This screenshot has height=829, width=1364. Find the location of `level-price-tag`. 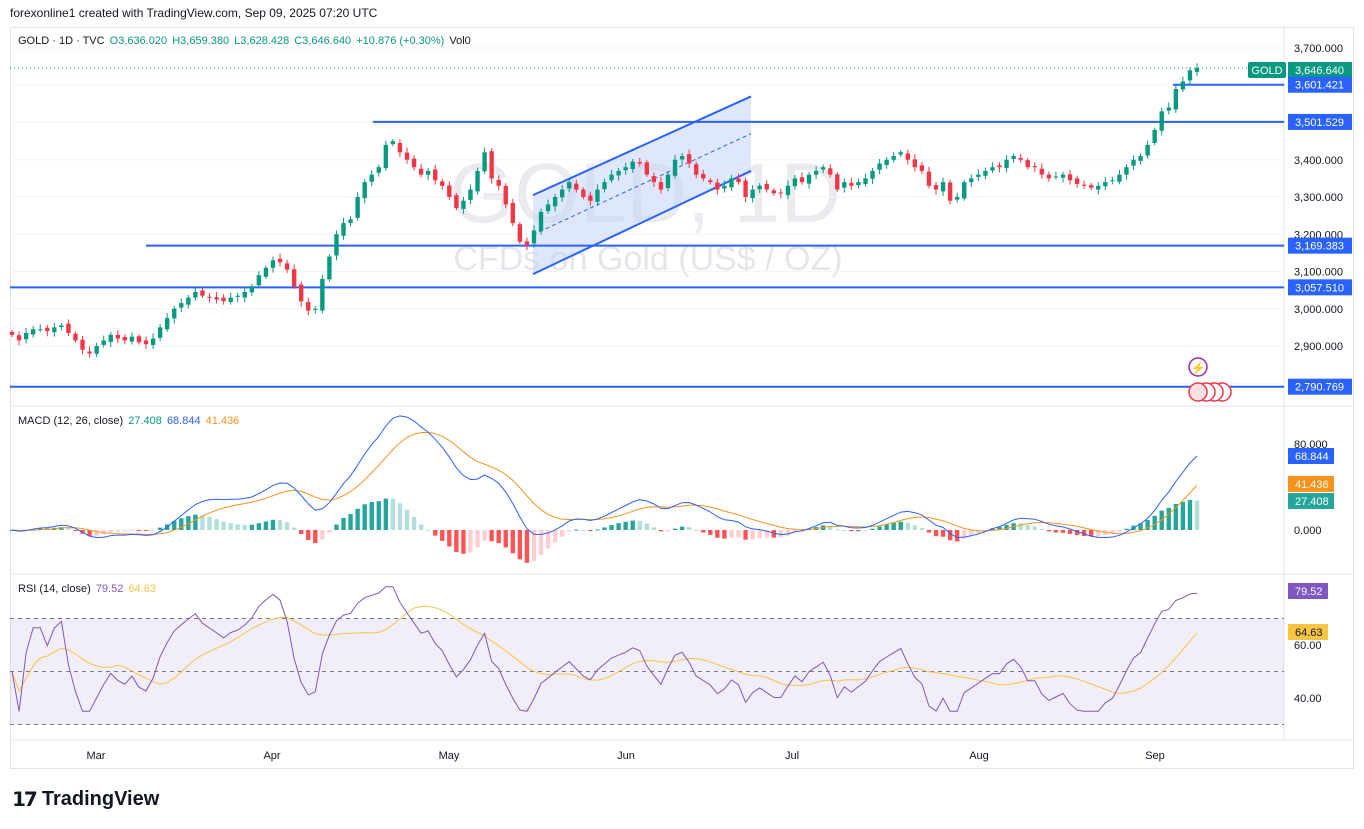

level-price-tag is located at coordinates (1320, 287).